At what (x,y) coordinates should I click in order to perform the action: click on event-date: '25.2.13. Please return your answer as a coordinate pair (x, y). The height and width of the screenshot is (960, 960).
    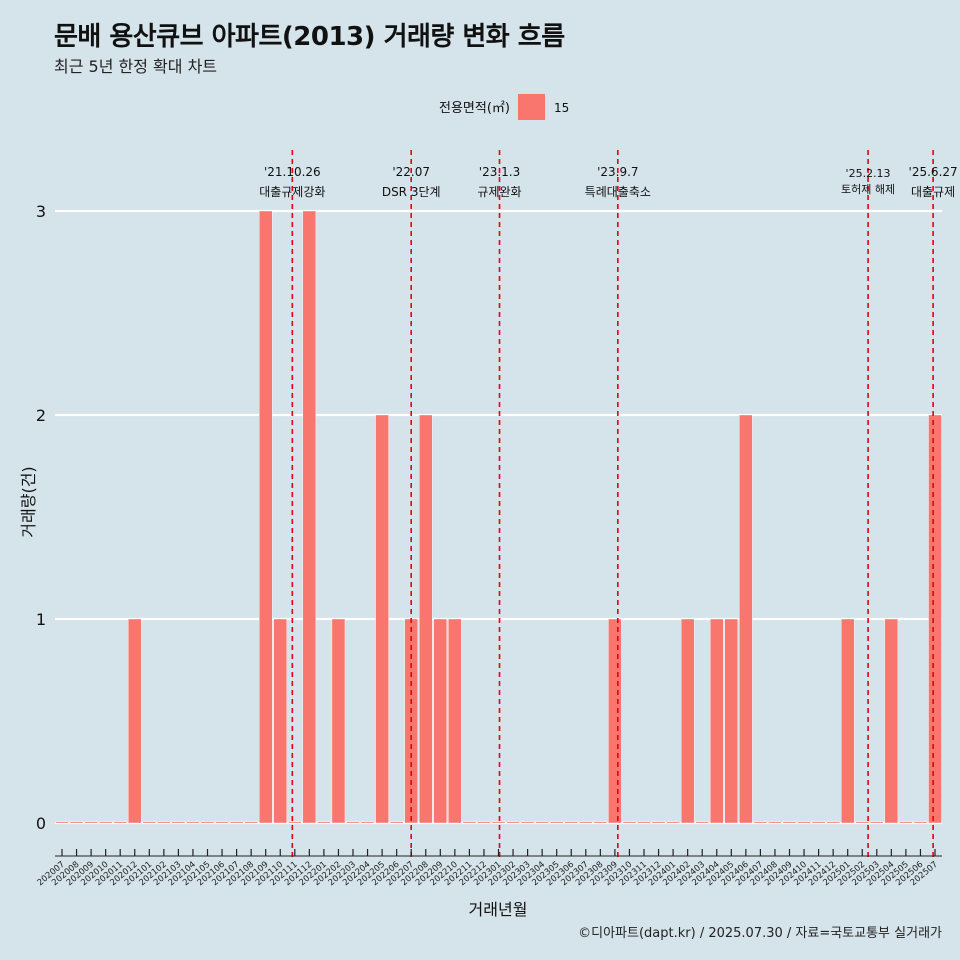
    Looking at the image, I should click on (868, 173).